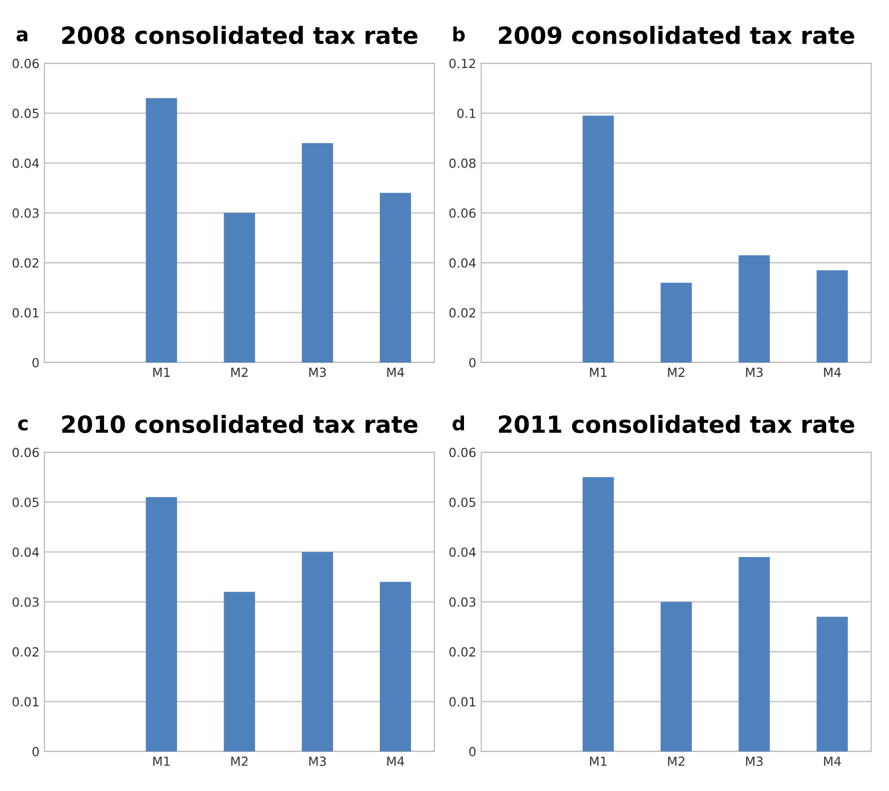  Describe the element at coordinates (462, 163) in the screenshot. I see `y-tick-label: 0.08` at that location.